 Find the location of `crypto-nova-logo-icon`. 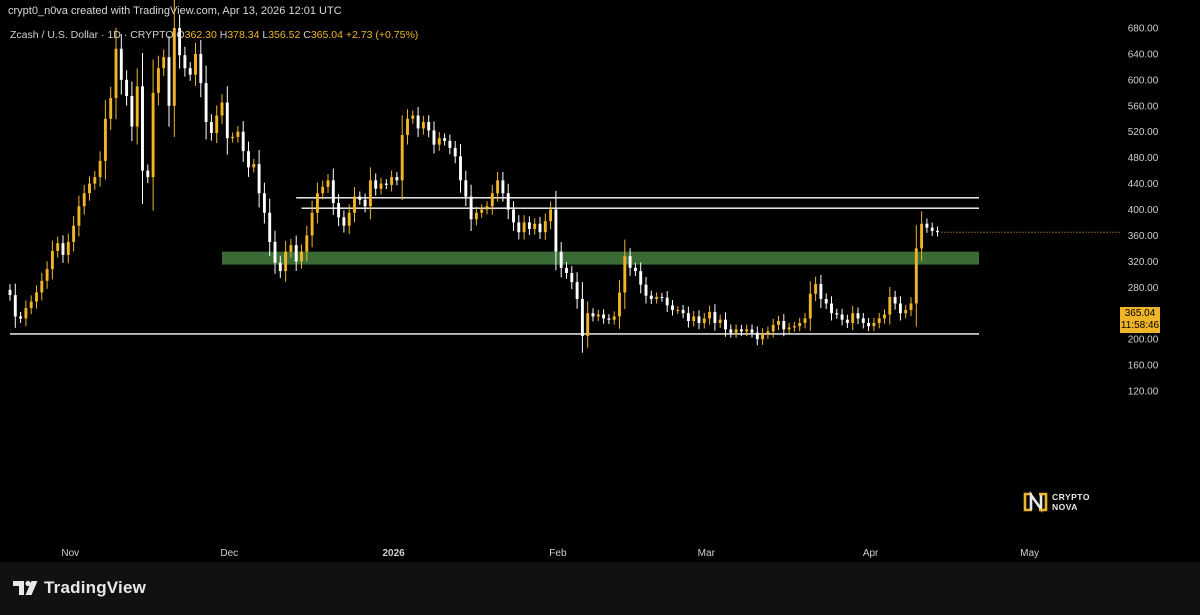

crypto-nova-logo-icon is located at coordinates (1035, 502).